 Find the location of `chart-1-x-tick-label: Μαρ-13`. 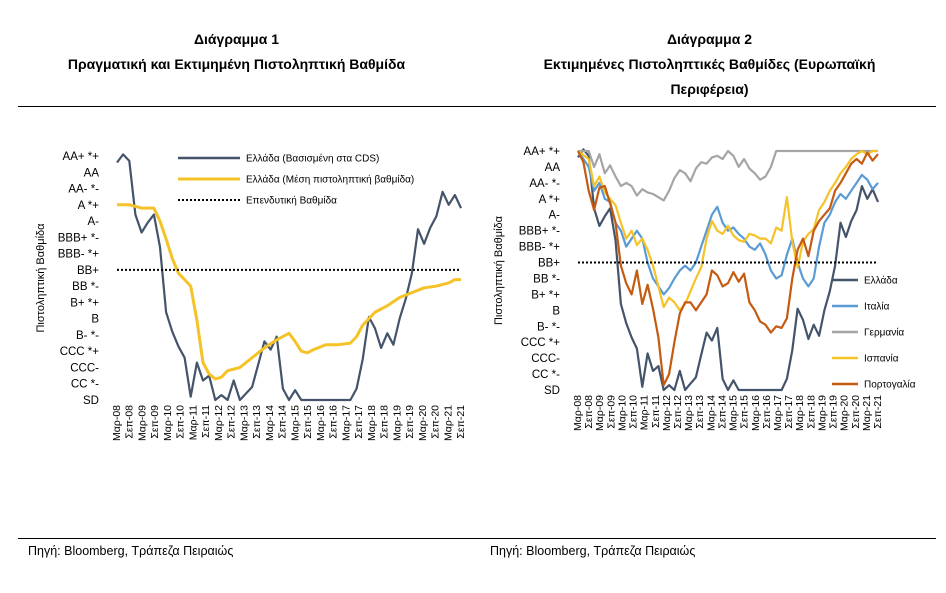

chart-1-x-tick-label: Μαρ-13 is located at coordinates (244, 423).